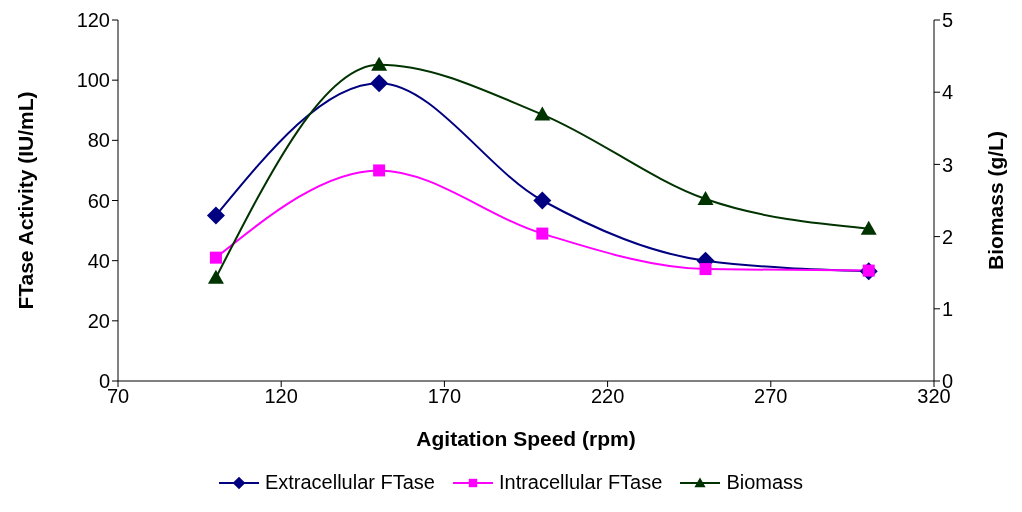  I want to click on y-tick-label: 120, so click(93, 20).